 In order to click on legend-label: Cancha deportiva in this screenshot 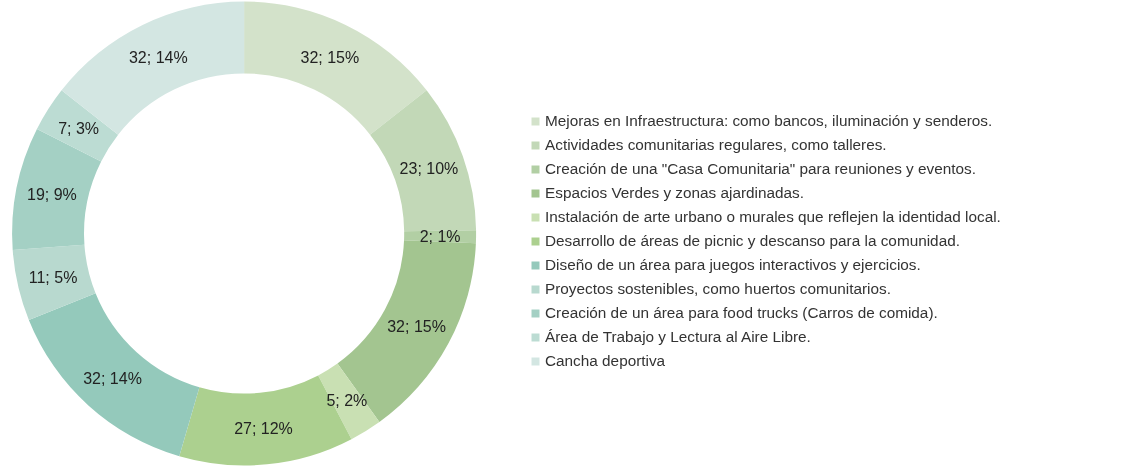, I will do `click(605, 361)`.